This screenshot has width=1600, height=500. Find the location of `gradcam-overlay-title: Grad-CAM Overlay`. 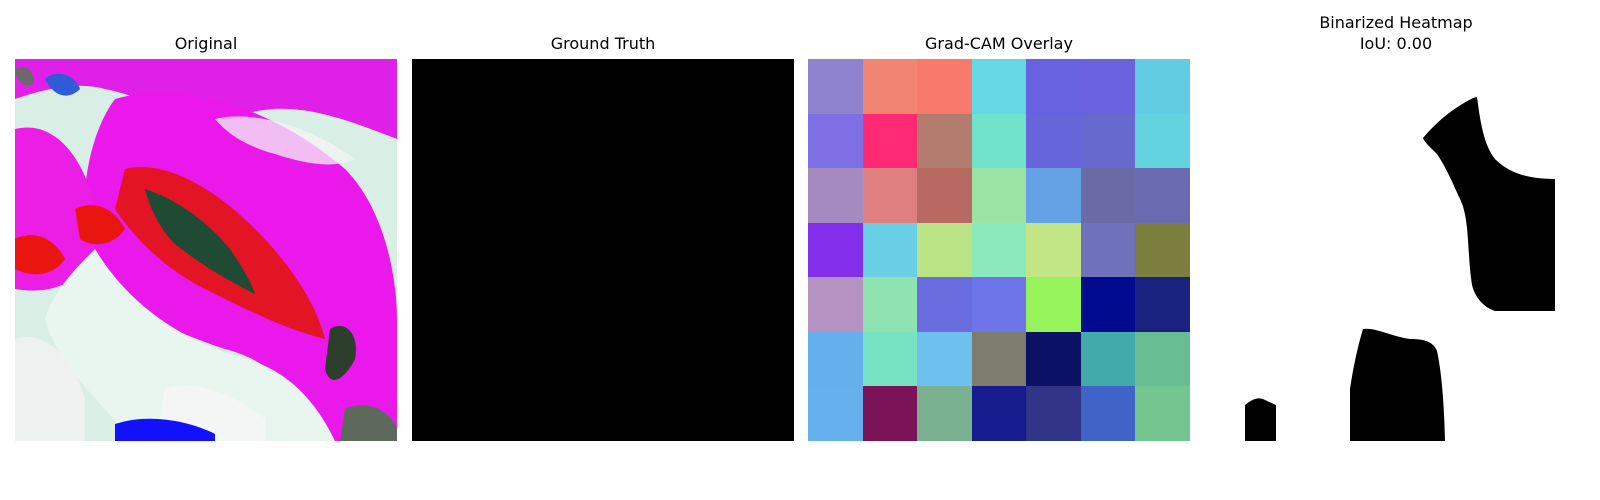

gradcam-overlay-title: Grad-CAM Overlay is located at coordinates (999, 43).